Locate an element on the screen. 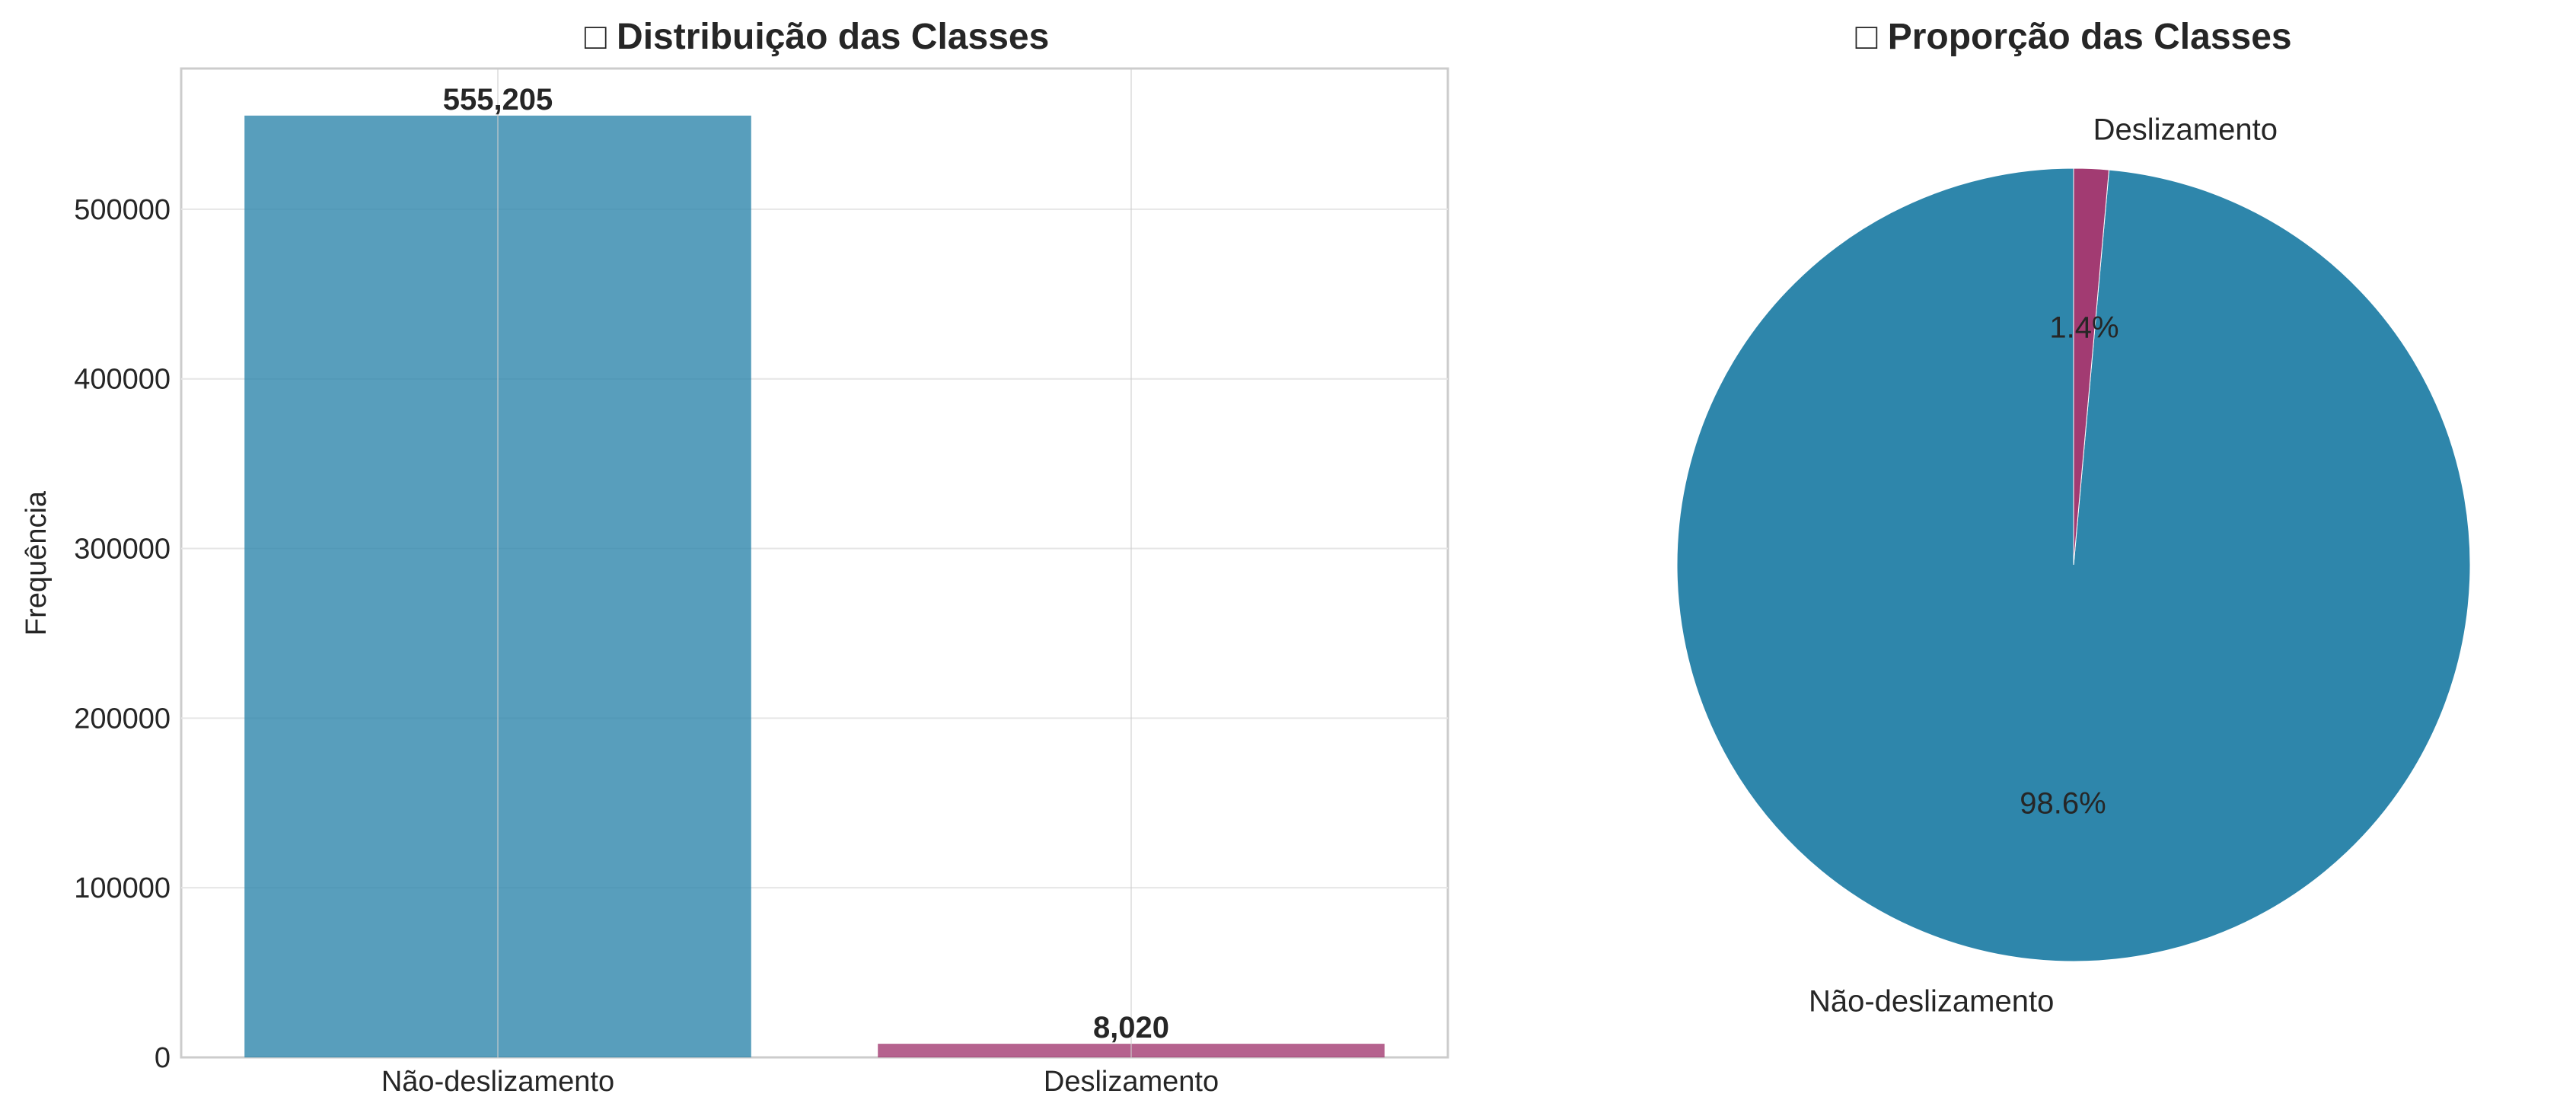 This screenshot has width=2576, height=1116. bar-y-tick-label: 100000 is located at coordinates (123, 888).